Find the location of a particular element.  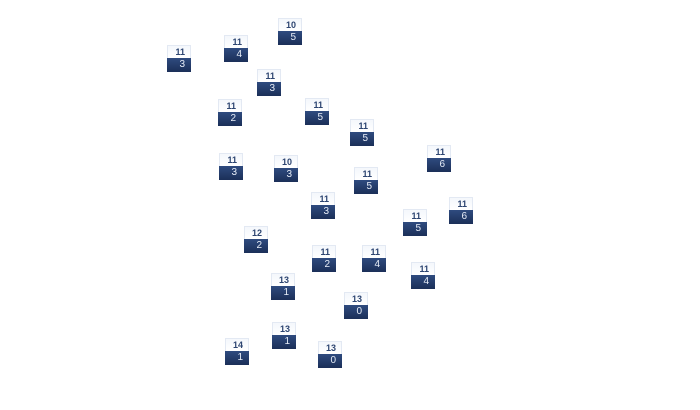

node-label: 10 5 is located at coordinates (290, 31).